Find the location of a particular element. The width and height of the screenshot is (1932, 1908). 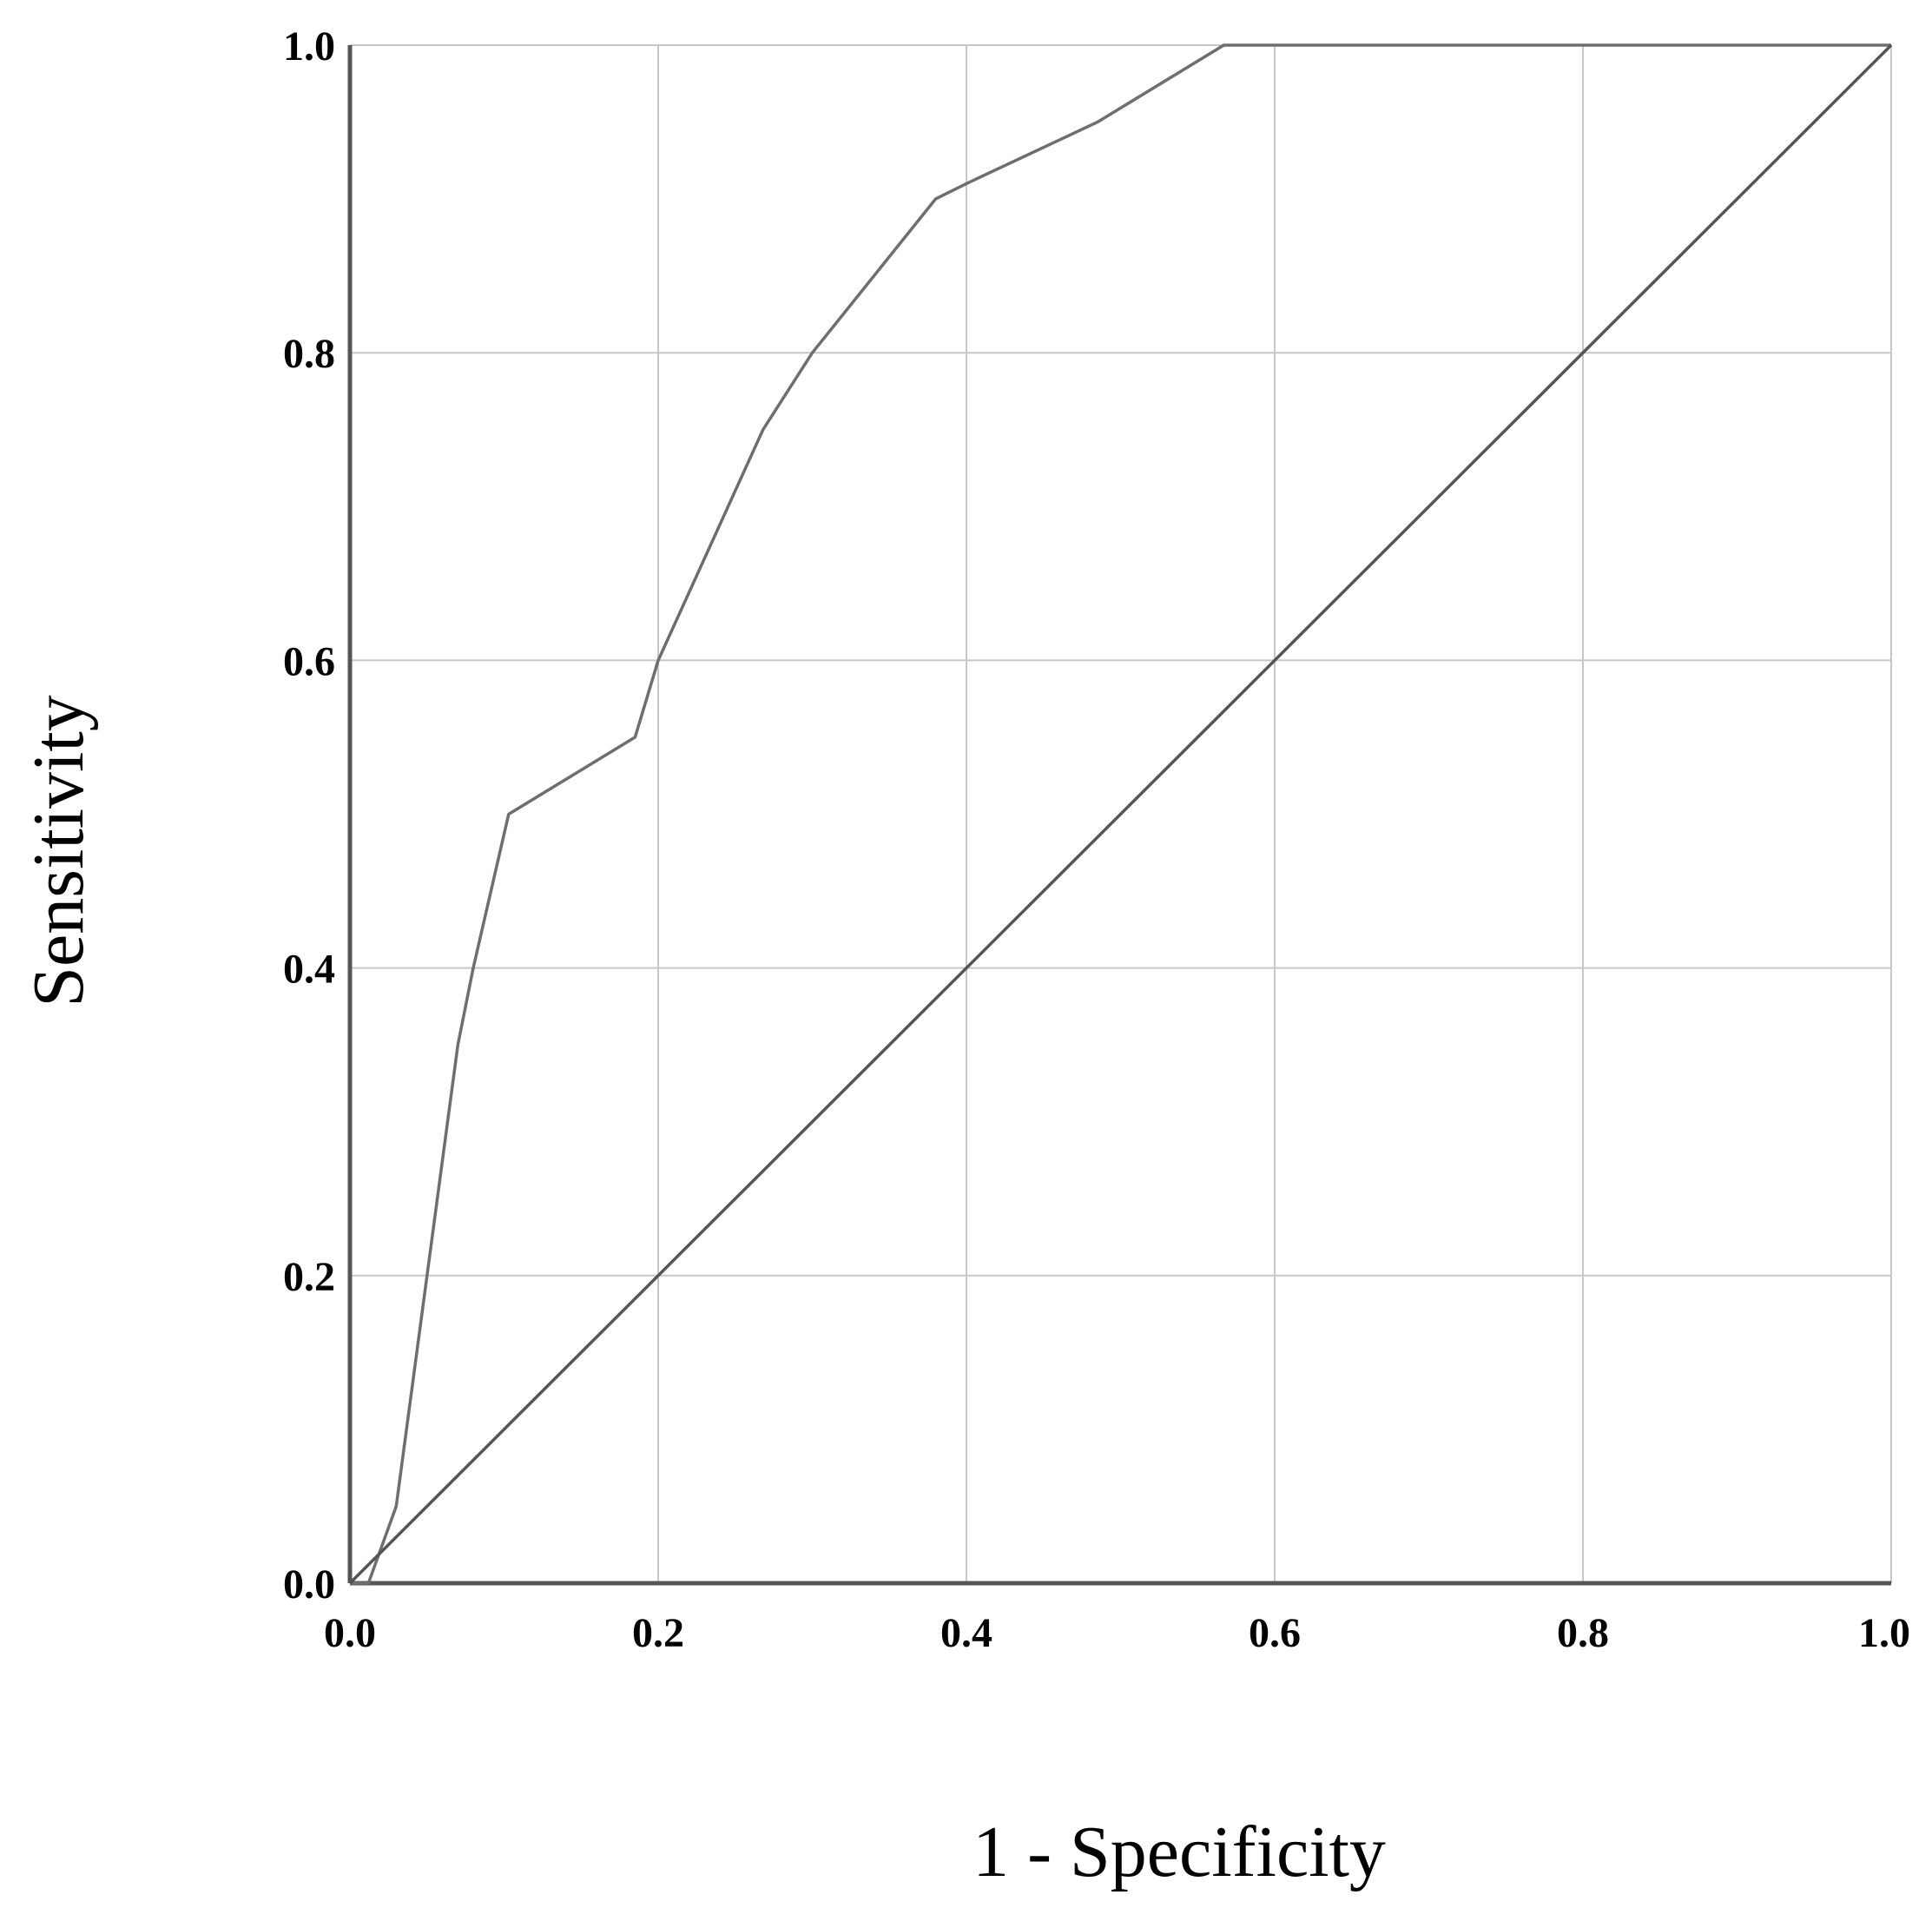

x-tick-label: 0.4 is located at coordinates (966, 1633).